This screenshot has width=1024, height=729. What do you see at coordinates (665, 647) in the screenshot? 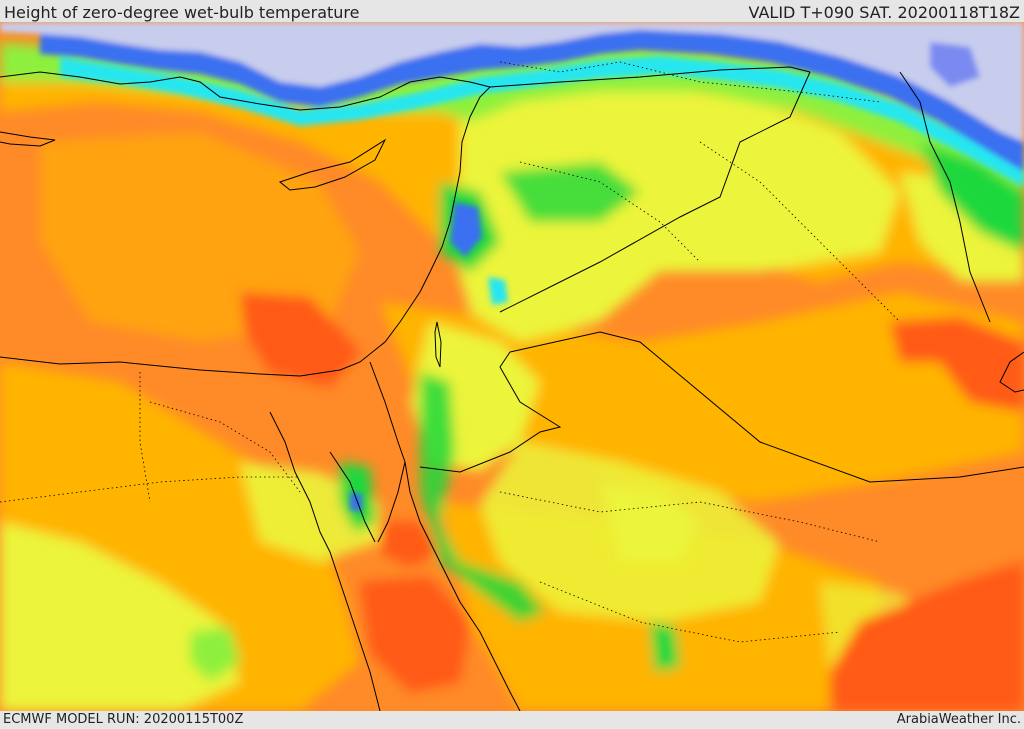
I see `field-green-hejaz` at bounding box center [665, 647].